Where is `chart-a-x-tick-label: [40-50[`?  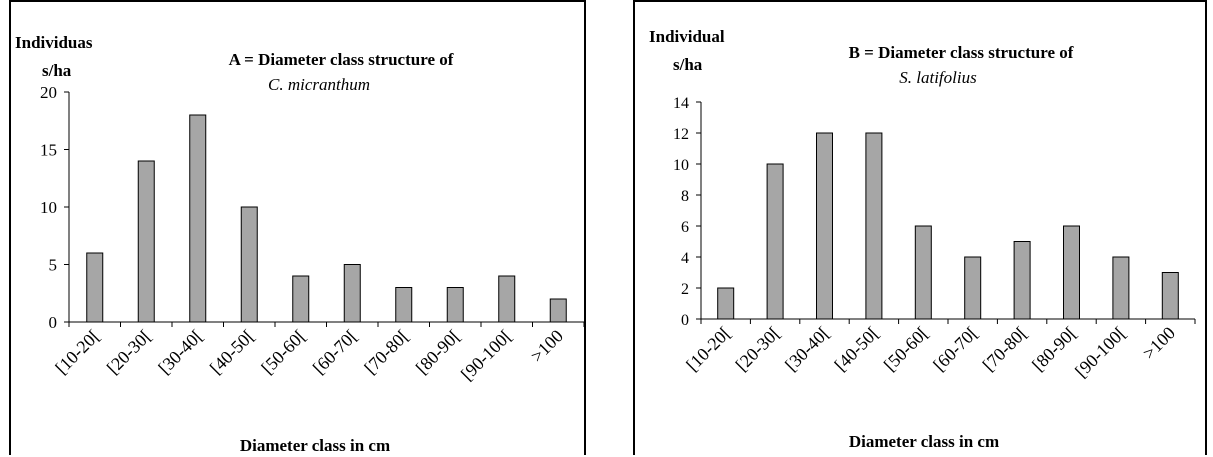
chart-a-x-tick-label: [40-50[ is located at coordinates (232, 352).